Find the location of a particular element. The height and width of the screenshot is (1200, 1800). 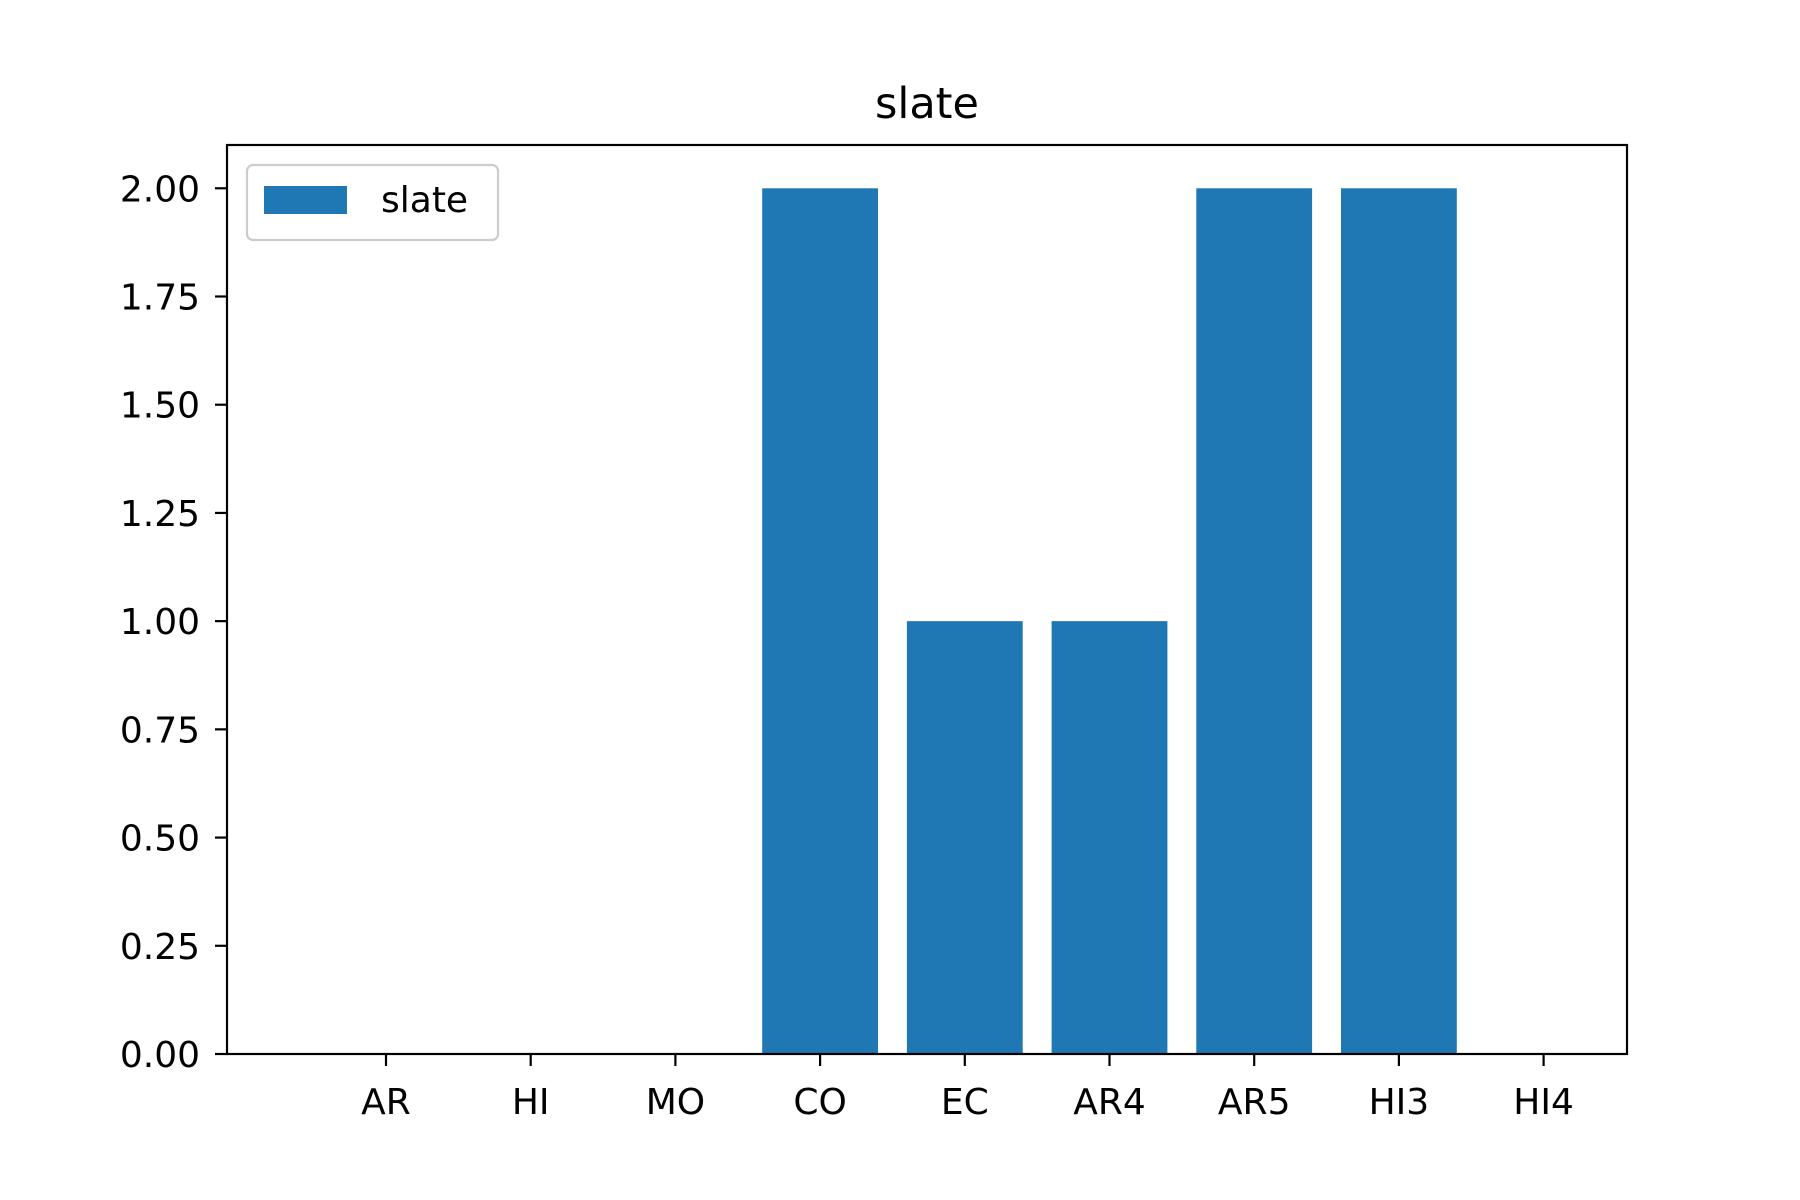

bar-ec is located at coordinates (964, 837).